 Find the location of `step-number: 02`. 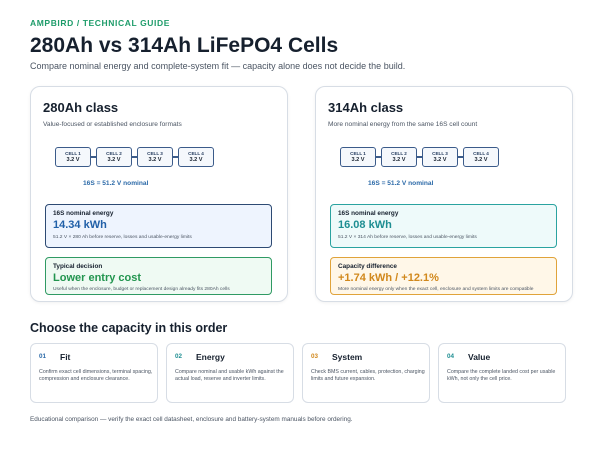

step-number: 02 is located at coordinates (179, 356).